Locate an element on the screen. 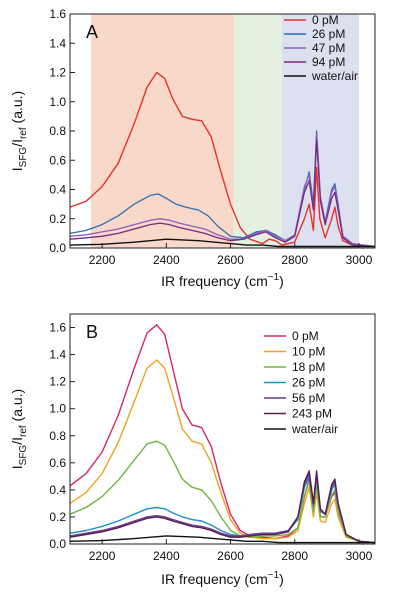 The image size is (419, 600). series-line-56-pm is located at coordinates (222, 508).